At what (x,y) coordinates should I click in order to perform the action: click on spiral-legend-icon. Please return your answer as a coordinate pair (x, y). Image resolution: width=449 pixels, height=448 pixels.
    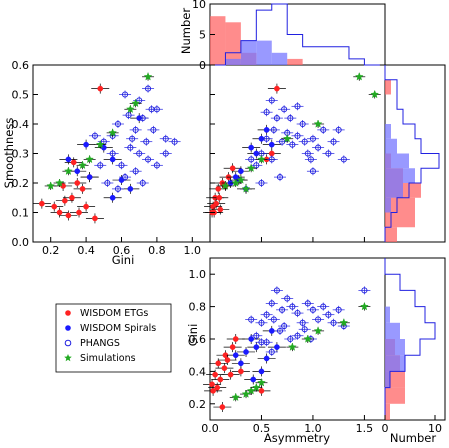
    Looking at the image, I should click on (68, 328).